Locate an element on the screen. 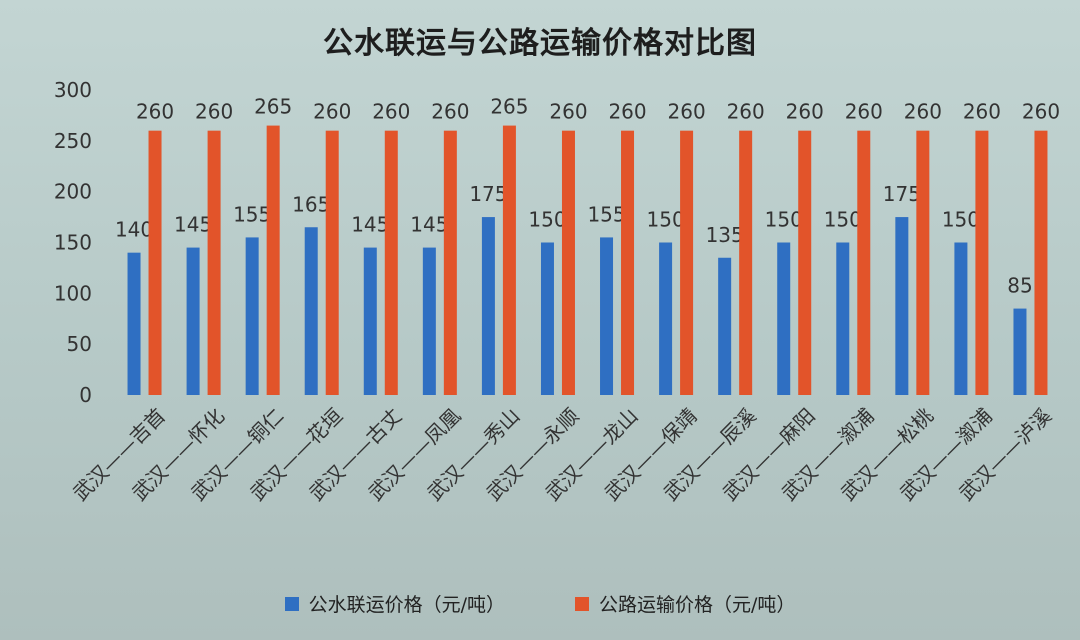  legend-label-water: 公水联运价格（元/吨） is located at coordinates (406, 605).